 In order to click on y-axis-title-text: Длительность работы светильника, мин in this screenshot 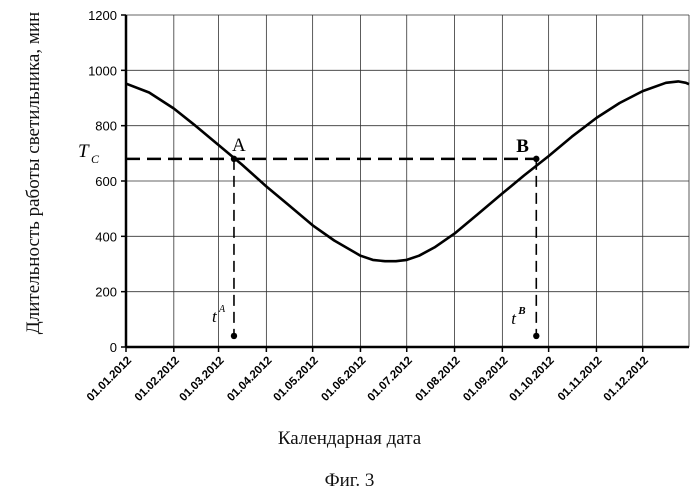, I will do `click(34, 173)`.